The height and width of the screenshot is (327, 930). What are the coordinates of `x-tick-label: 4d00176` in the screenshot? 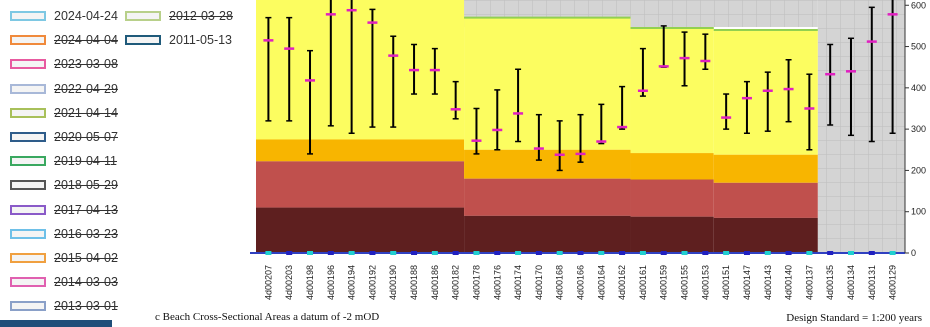 It's located at (497, 282).